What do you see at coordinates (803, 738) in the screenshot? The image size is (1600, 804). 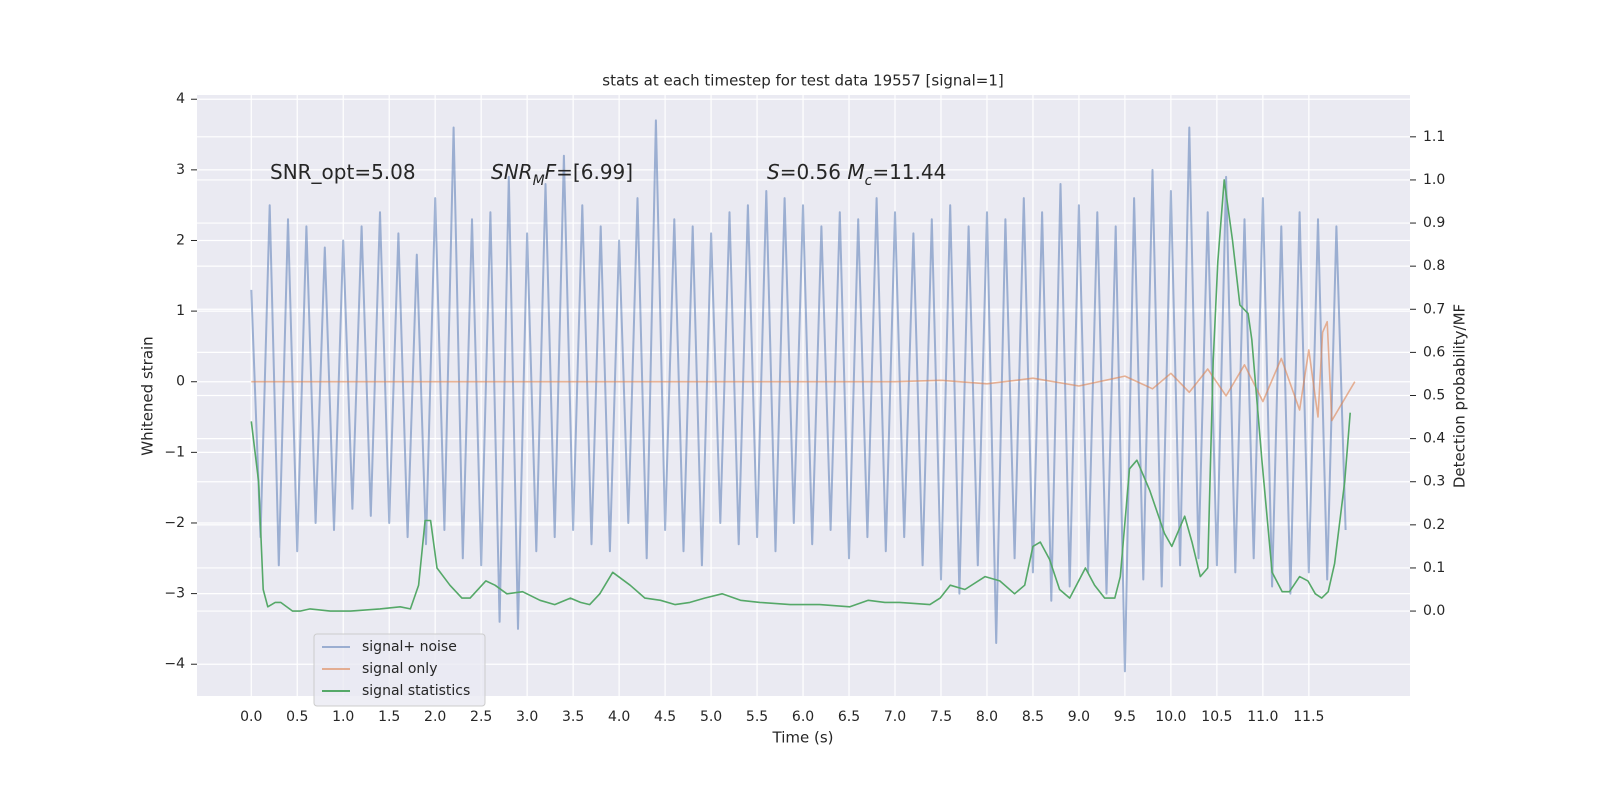 I see `x-axis-label: Time (s)` at bounding box center [803, 738].